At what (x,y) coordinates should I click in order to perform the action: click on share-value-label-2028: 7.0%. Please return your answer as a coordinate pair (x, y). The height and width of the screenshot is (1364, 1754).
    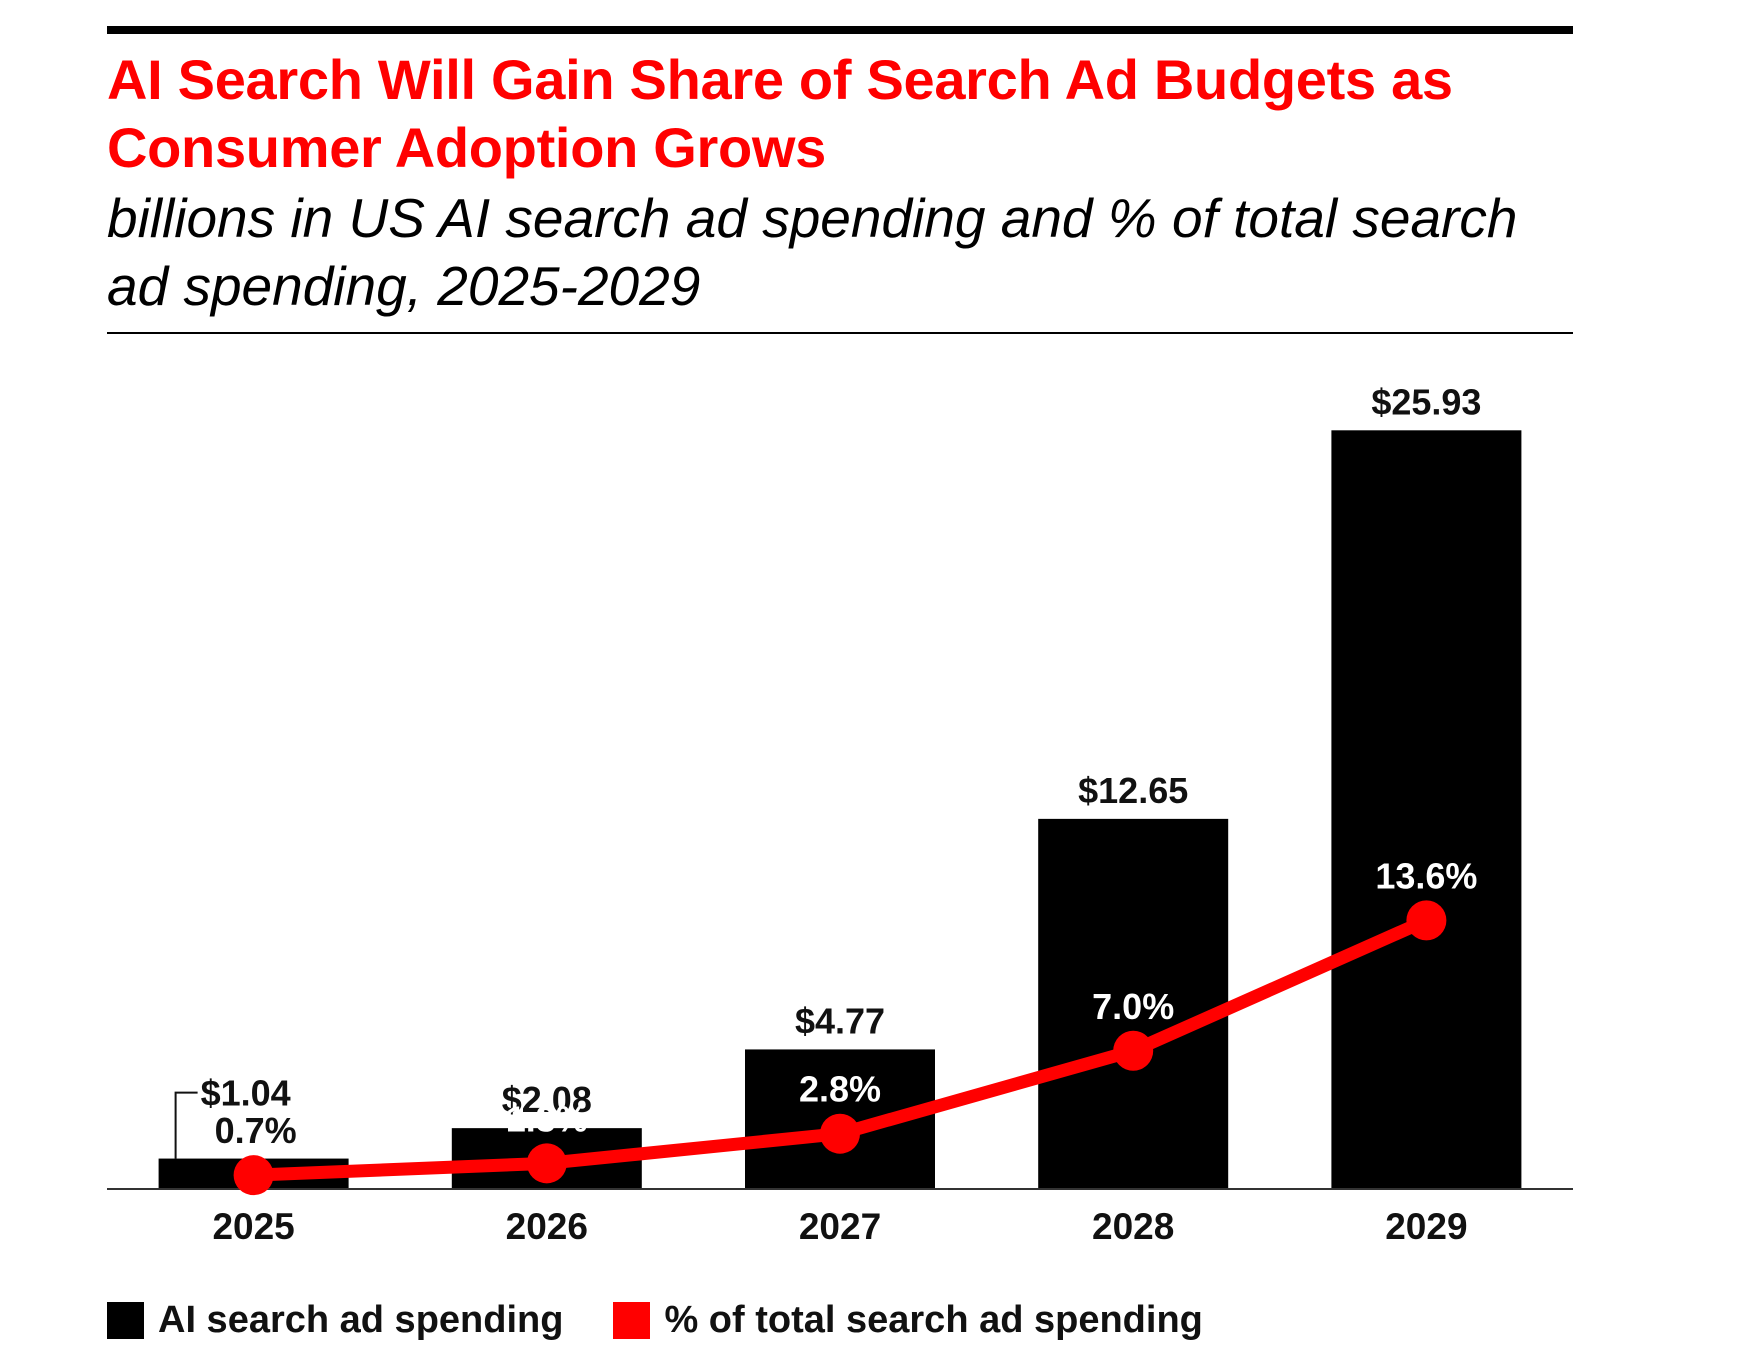
    Looking at the image, I should click on (1133, 1006).